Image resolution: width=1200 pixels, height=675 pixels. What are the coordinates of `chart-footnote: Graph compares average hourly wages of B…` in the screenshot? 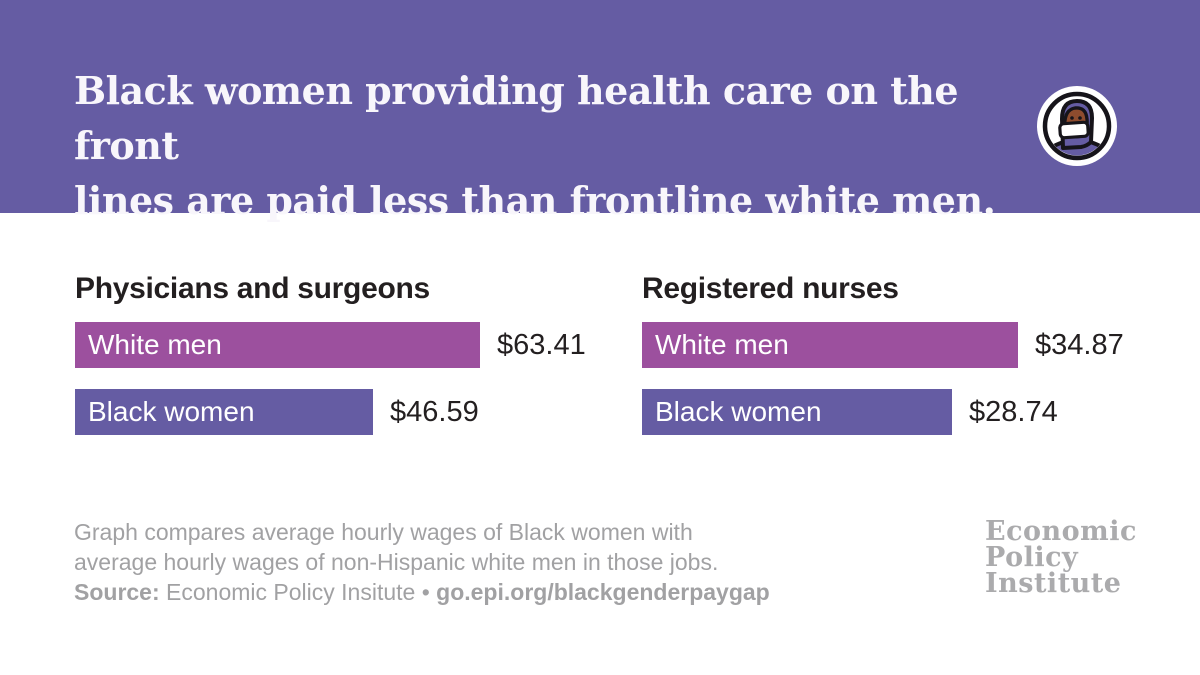 It's located at (469, 562).